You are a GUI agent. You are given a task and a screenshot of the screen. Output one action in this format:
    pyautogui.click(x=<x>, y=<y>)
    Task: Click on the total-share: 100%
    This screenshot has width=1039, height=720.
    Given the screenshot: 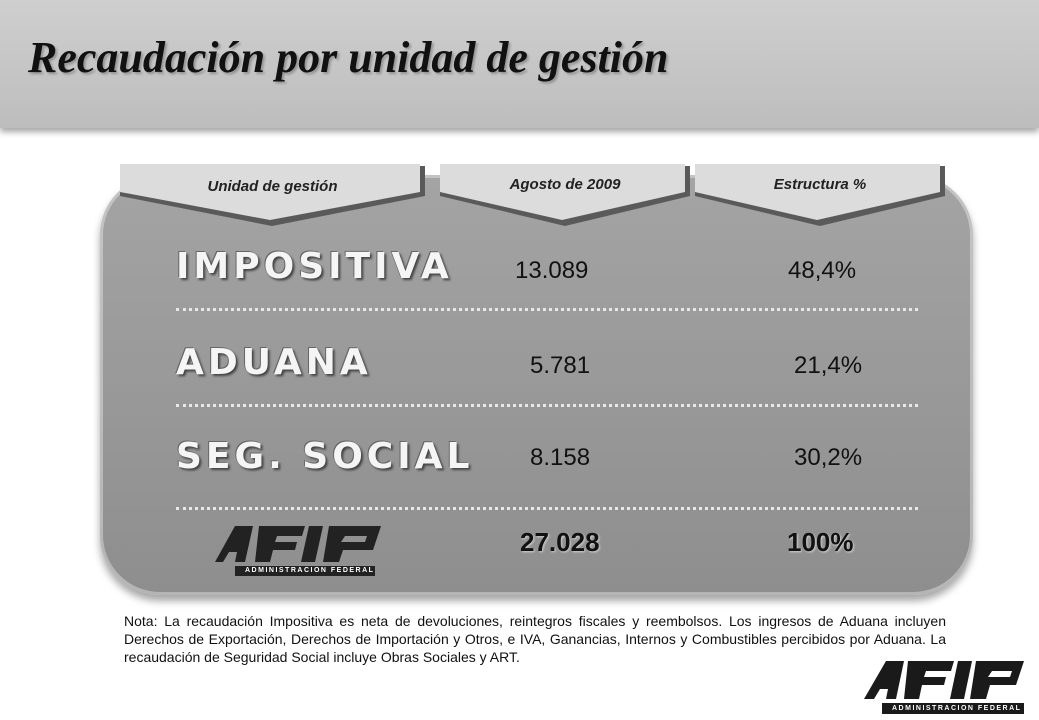 What is the action you would take?
    pyautogui.click(x=820, y=542)
    